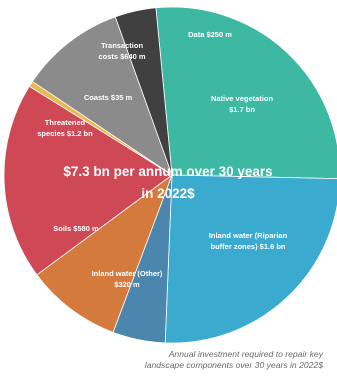 Image resolution: width=337 pixels, height=389 pixels. Describe the element at coordinates (127, 279) in the screenshot. I see `slice-label-2: Inland water (Other) $320 m` at that location.